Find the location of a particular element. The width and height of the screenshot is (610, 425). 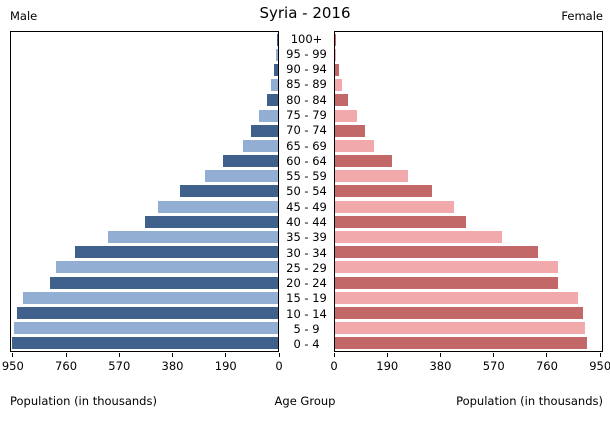

male-axis-ticklabel-950: 950 is located at coordinates (12, 365).